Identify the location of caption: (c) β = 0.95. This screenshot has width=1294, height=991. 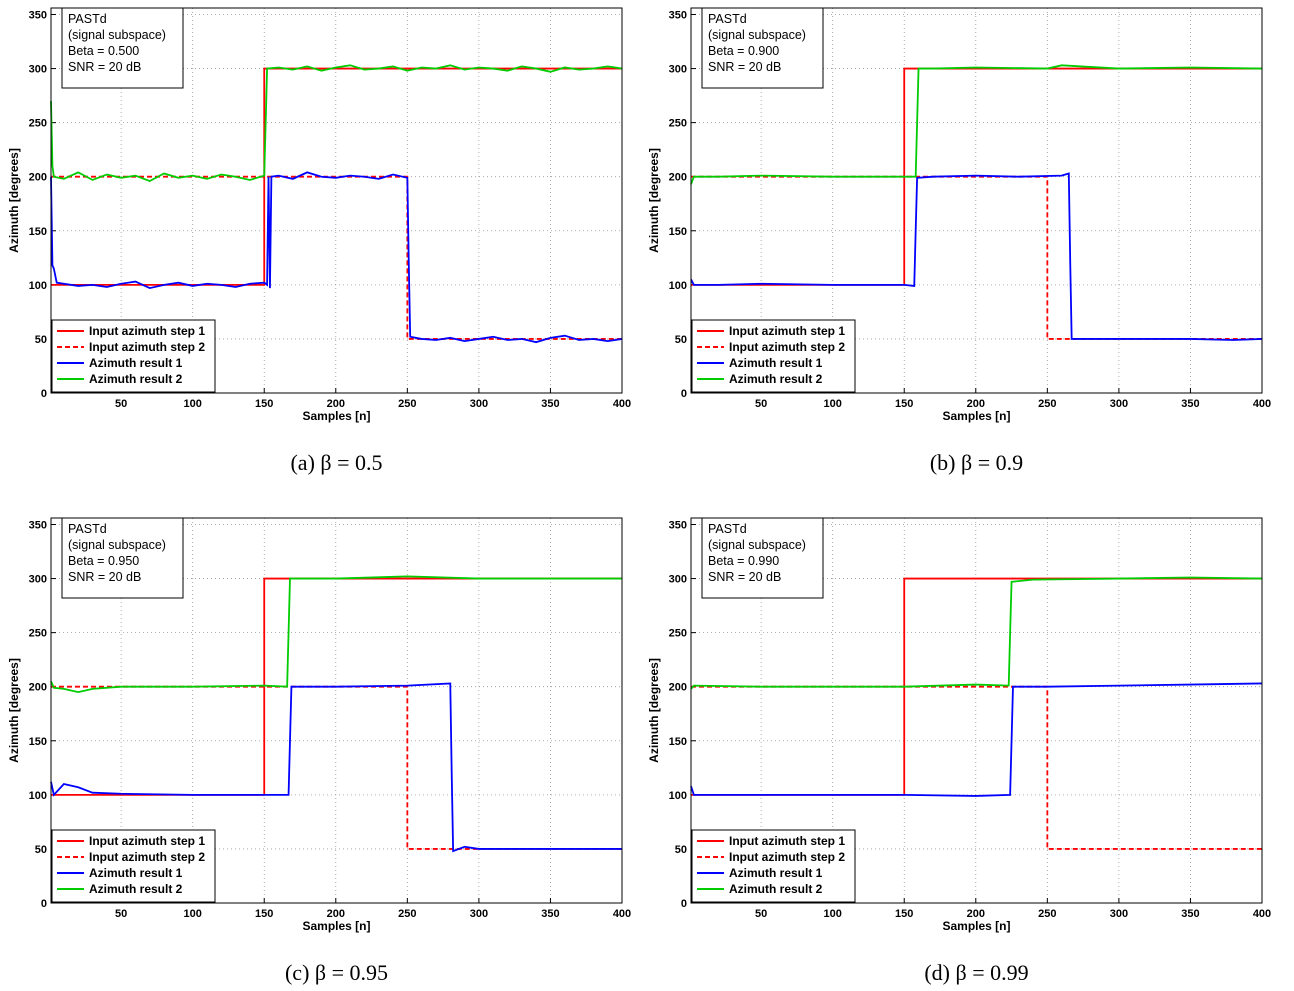
(336, 972).